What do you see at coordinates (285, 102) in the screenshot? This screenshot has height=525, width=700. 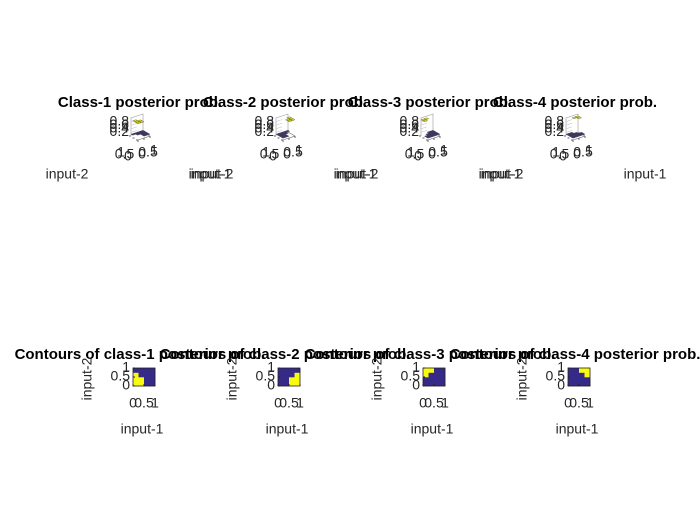 I see `title: Class-2 posterior prob.` at bounding box center [285, 102].